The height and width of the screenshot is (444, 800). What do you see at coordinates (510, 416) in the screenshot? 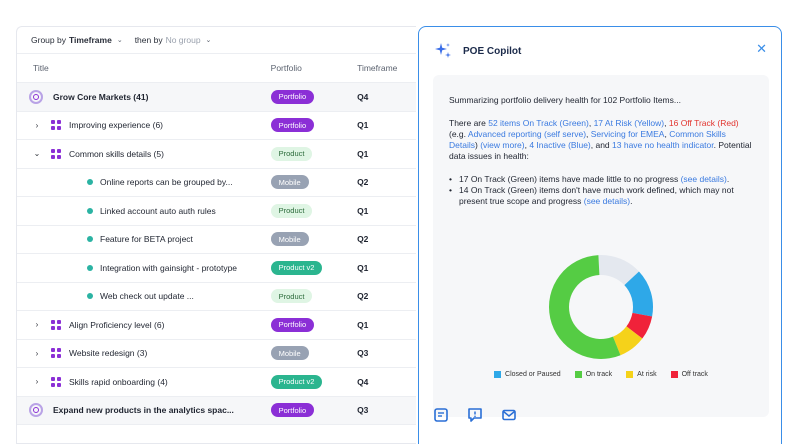
I see `mail-icon` at bounding box center [510, 416].